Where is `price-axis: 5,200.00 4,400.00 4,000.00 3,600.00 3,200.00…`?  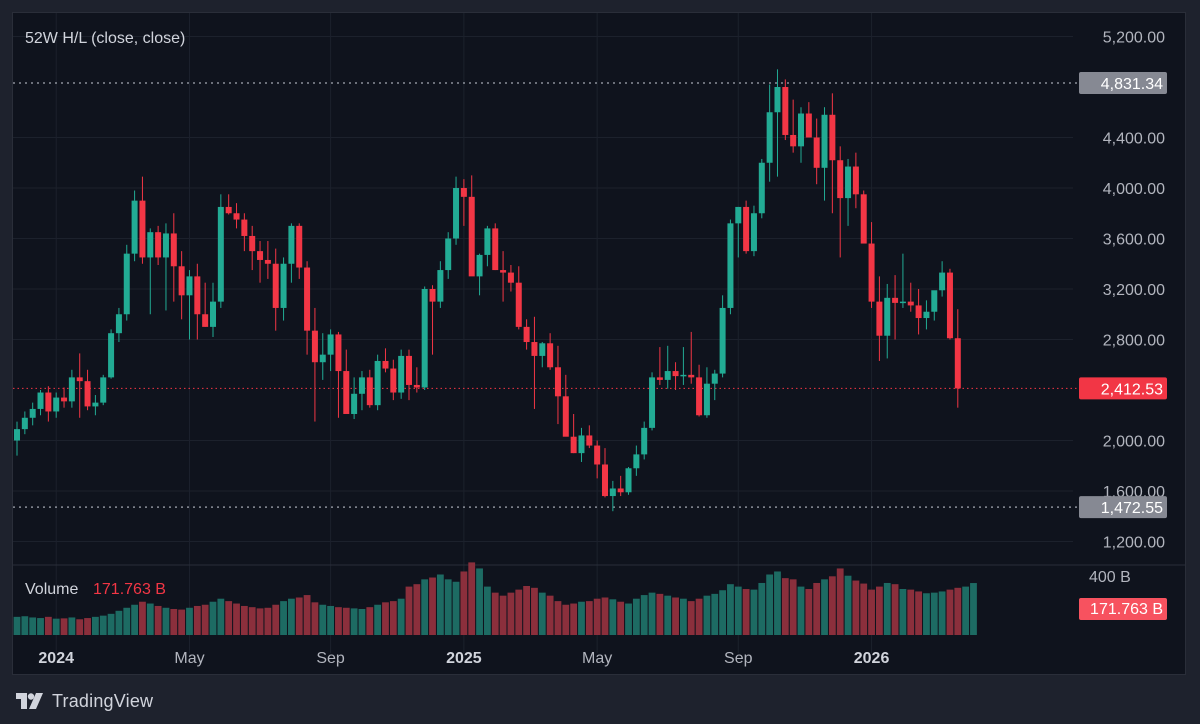 price-axis: 5,200.00 4,400.00 4,000.00 3,600.00 3,200.00… is located at coordinates (1134, 291).